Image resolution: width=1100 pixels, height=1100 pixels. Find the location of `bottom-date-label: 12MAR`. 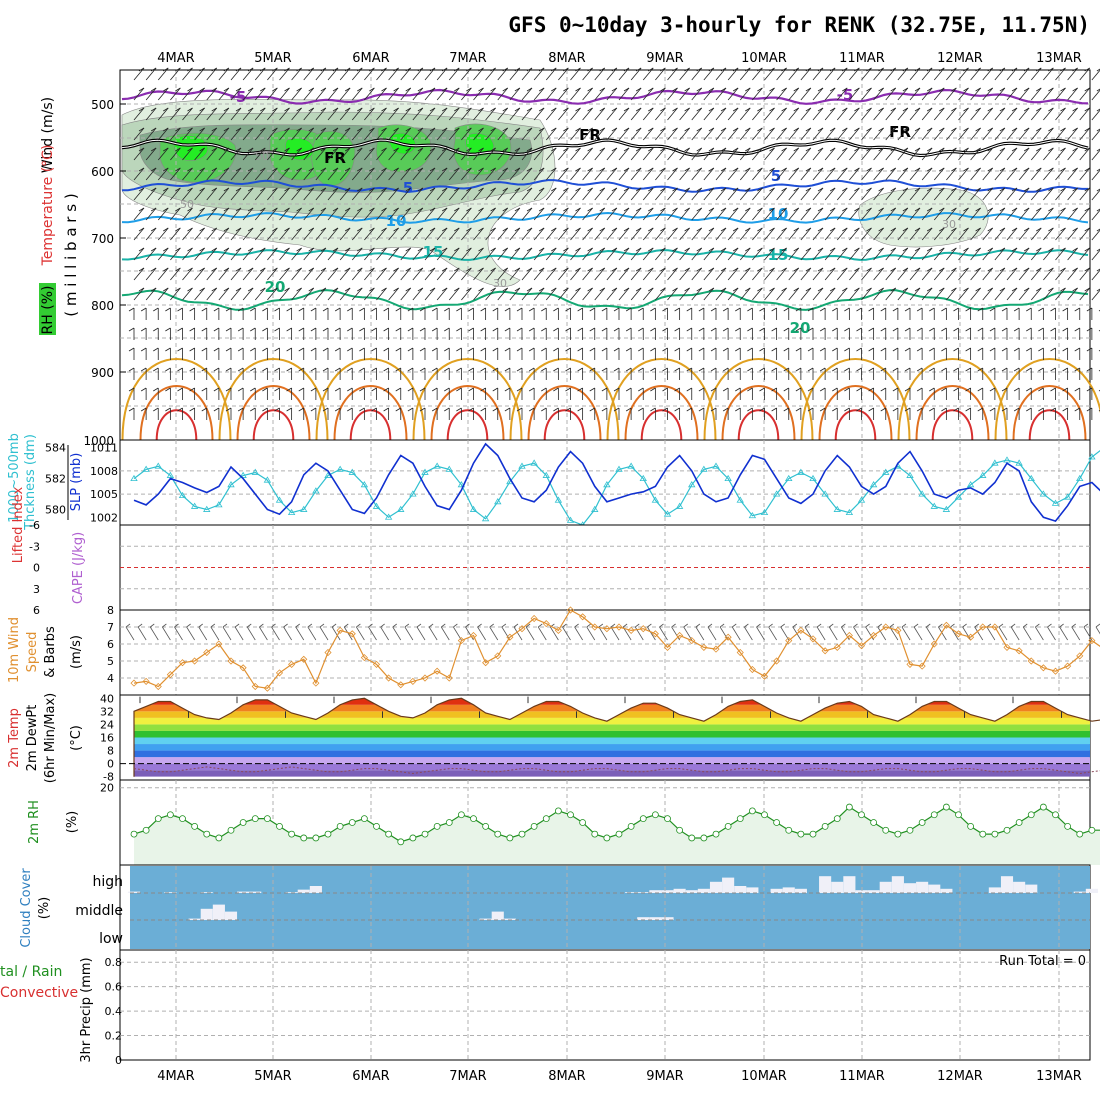

bottom-date-label: 12MAR is located at coordinates (960, 1076).